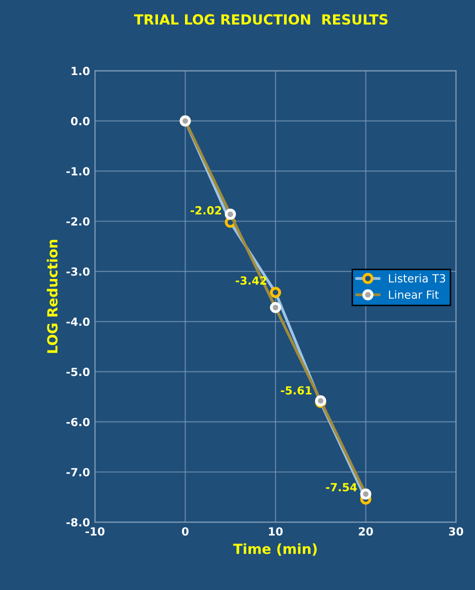 The width and height of the screenshot is (475, 590). What do you see at coordinates (456, 531) in the screenshot?
I see `x-tick-label: 30` at bounding box center [456, 531].